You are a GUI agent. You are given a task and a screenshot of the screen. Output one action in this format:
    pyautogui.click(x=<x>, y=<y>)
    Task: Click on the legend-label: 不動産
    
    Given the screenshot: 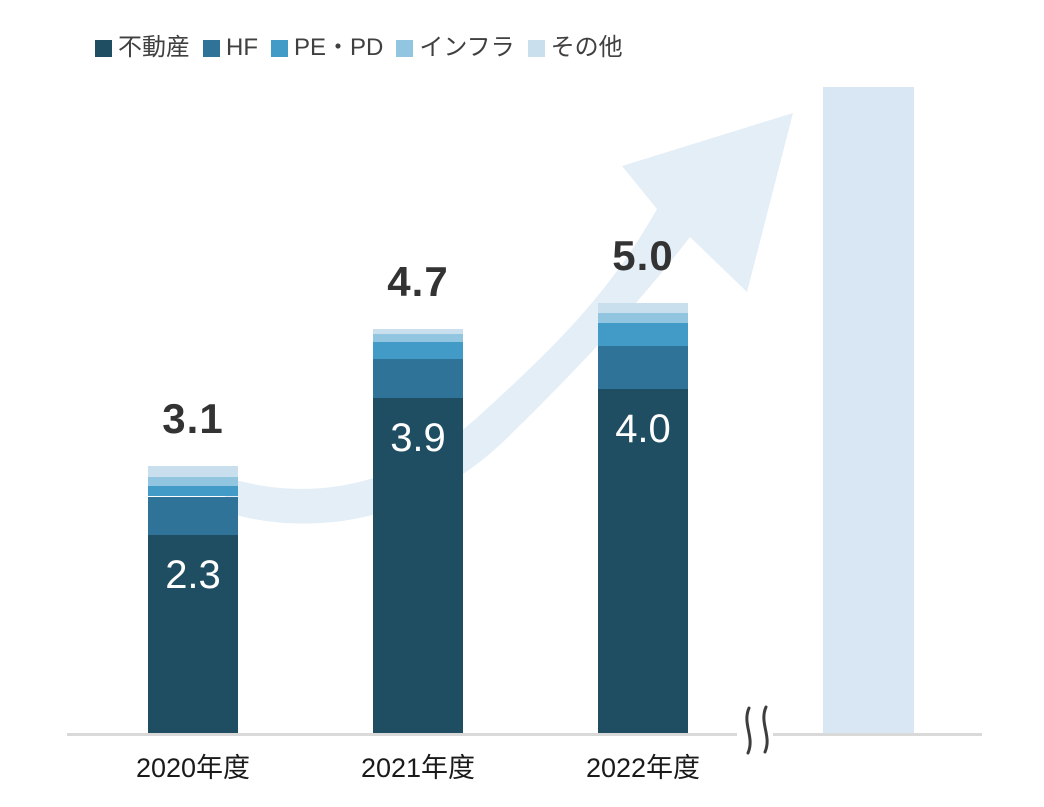 What is the action you would take?
    pyautogui.click(x=154, y=47)
    